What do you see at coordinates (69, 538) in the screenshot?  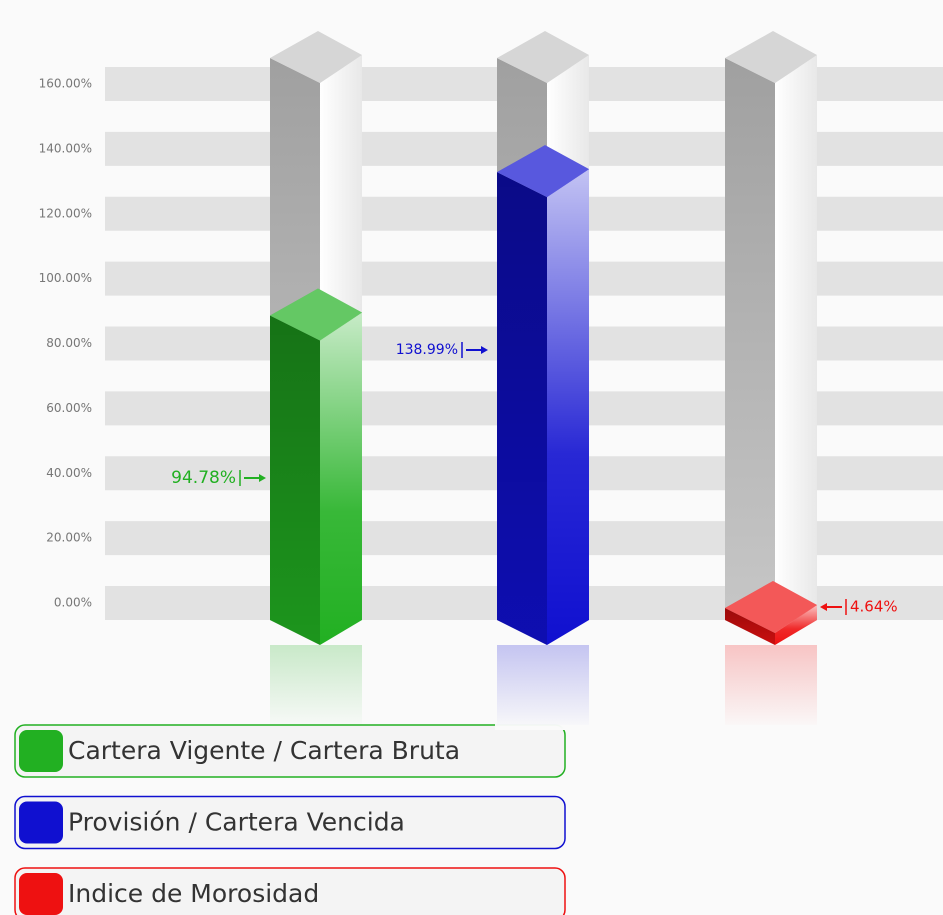 I see `y-tick-label: 20.00%` at bounding box center [69, 538].